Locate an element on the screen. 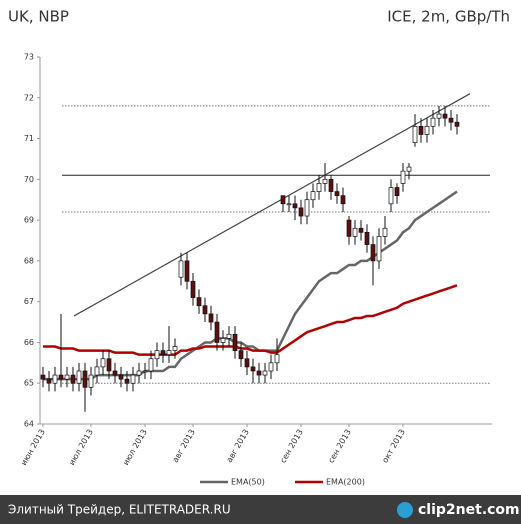 This screenshot has height=524, width=521. y-tick-label: 67 is located at coordinates (29, 301).